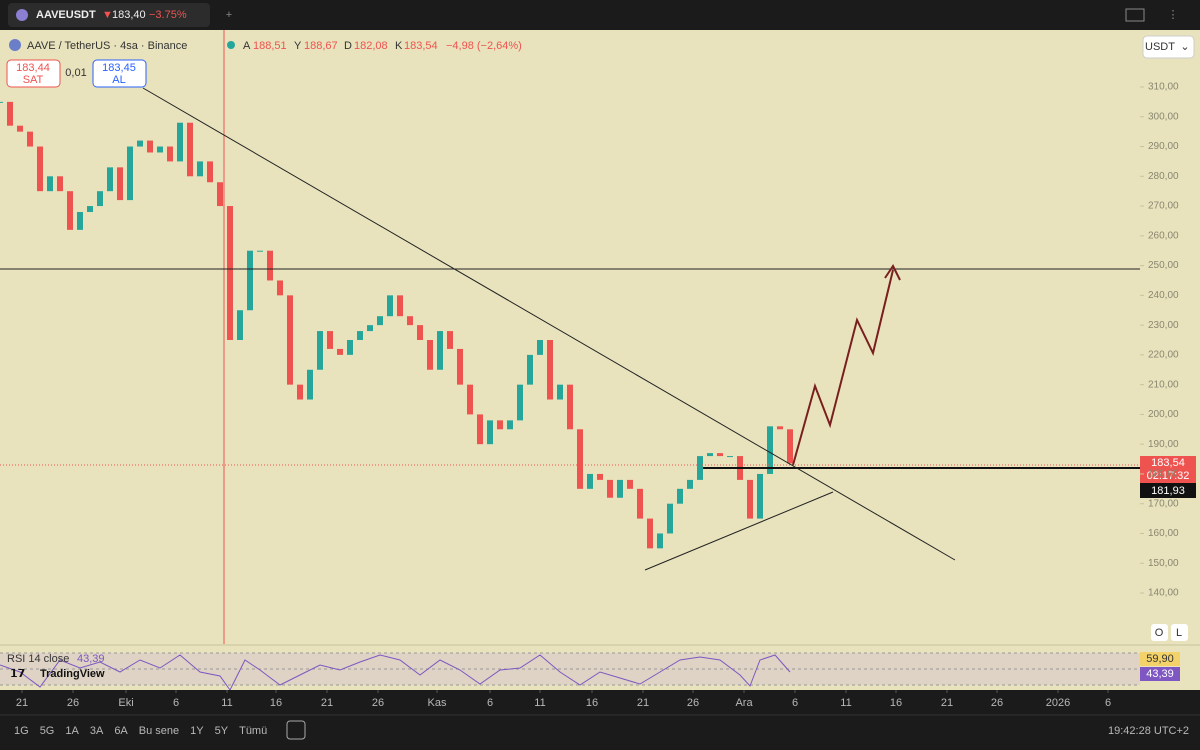 Image resolution: width=1200 pixels, height=750 pixels. Describe the element at coordinates (592, 703) in the screenshot. I see `x-tick-label: 16` at that location.